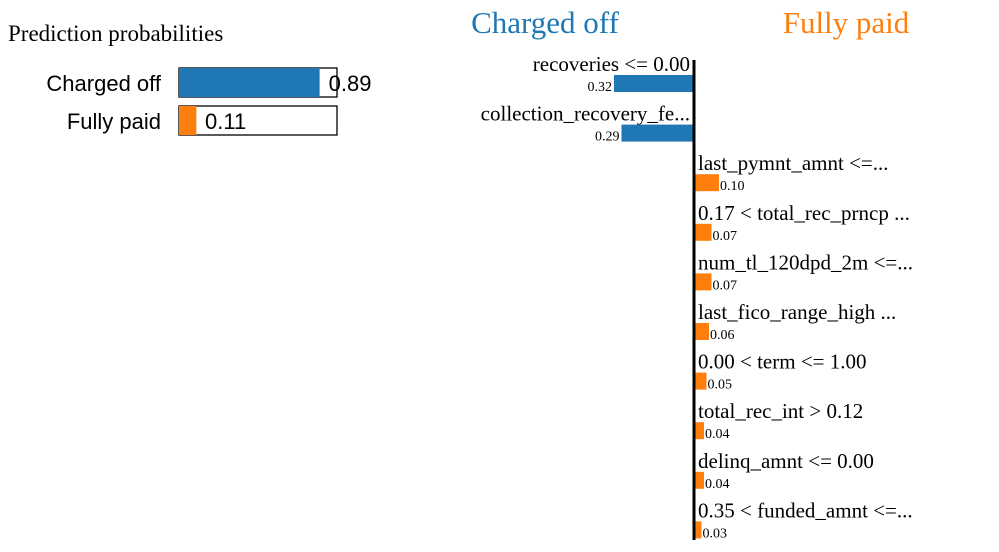  I want to click on feature-value-label: 0.32, so click(600, 87).